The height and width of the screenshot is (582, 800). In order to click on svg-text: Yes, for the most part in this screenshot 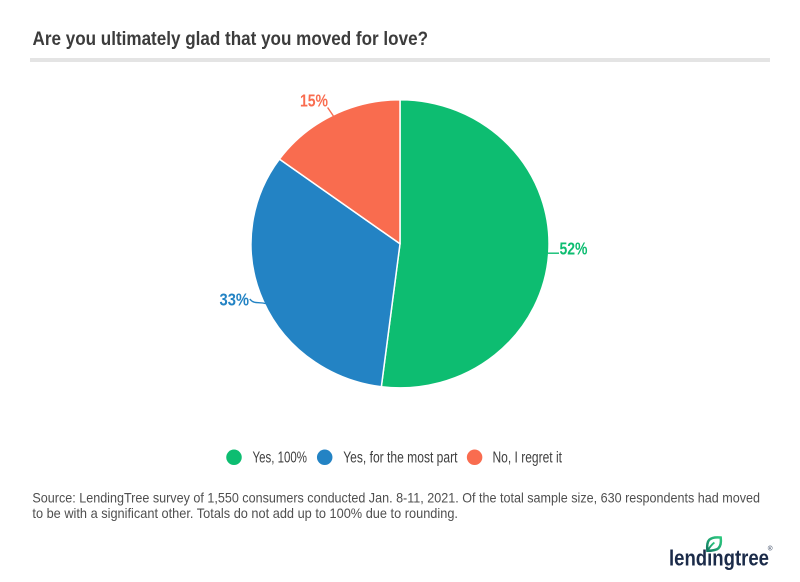, I will do `click(400, 458)`.